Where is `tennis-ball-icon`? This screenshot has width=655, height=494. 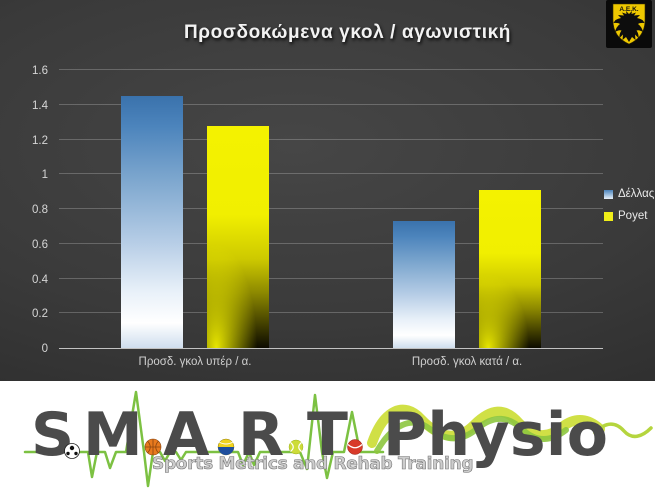
tennis-ball-icon is located at coordinates (296, 447).